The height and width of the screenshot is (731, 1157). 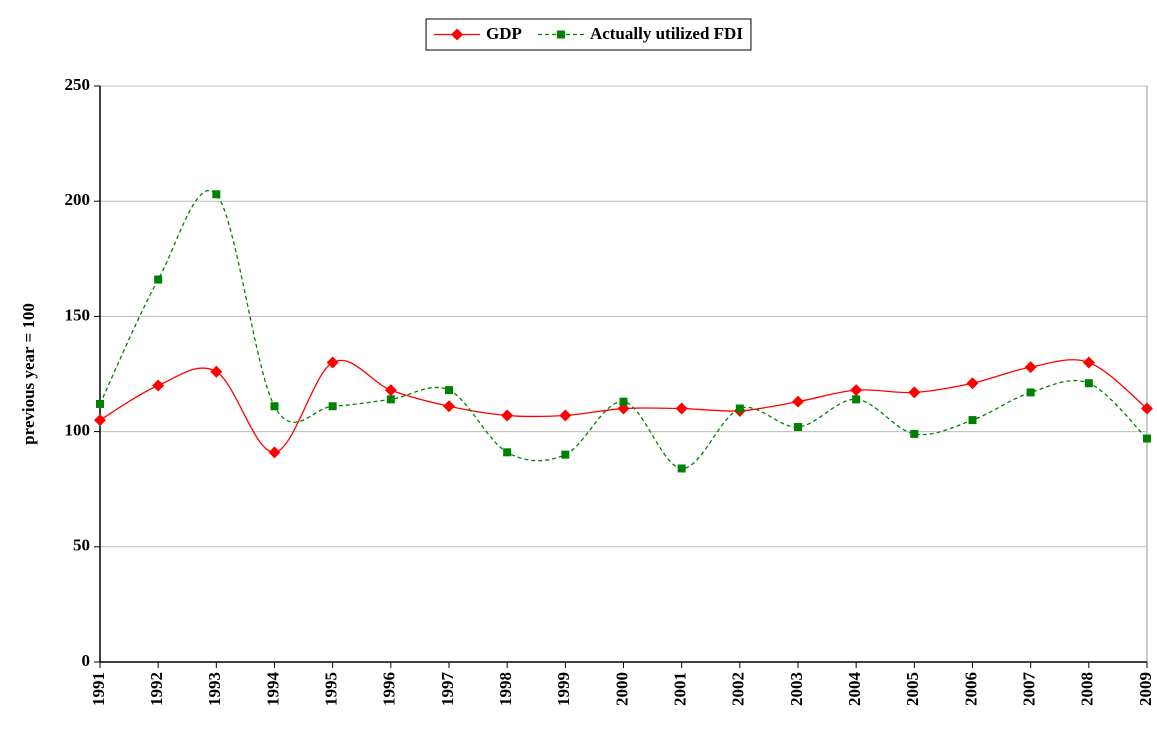 What do you see at coordinates (447, 689) in the screenshot?
I see `x-tick-label: 1997` at bounding box center [447, 689].